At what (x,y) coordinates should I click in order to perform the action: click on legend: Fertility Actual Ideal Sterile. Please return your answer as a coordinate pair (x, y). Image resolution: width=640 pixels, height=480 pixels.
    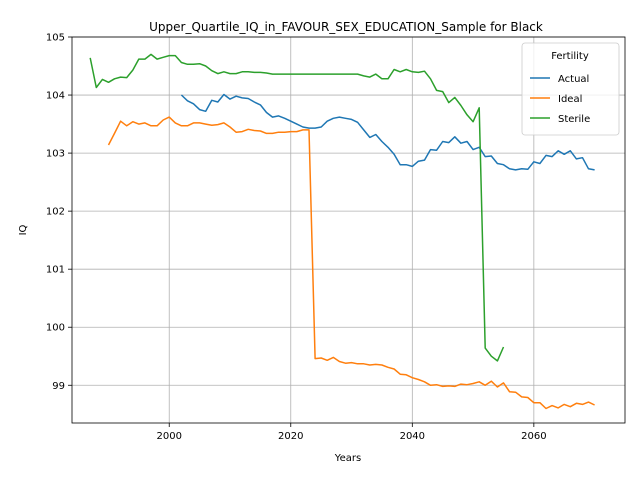
    Looking at the image, I should click on (570, 89).